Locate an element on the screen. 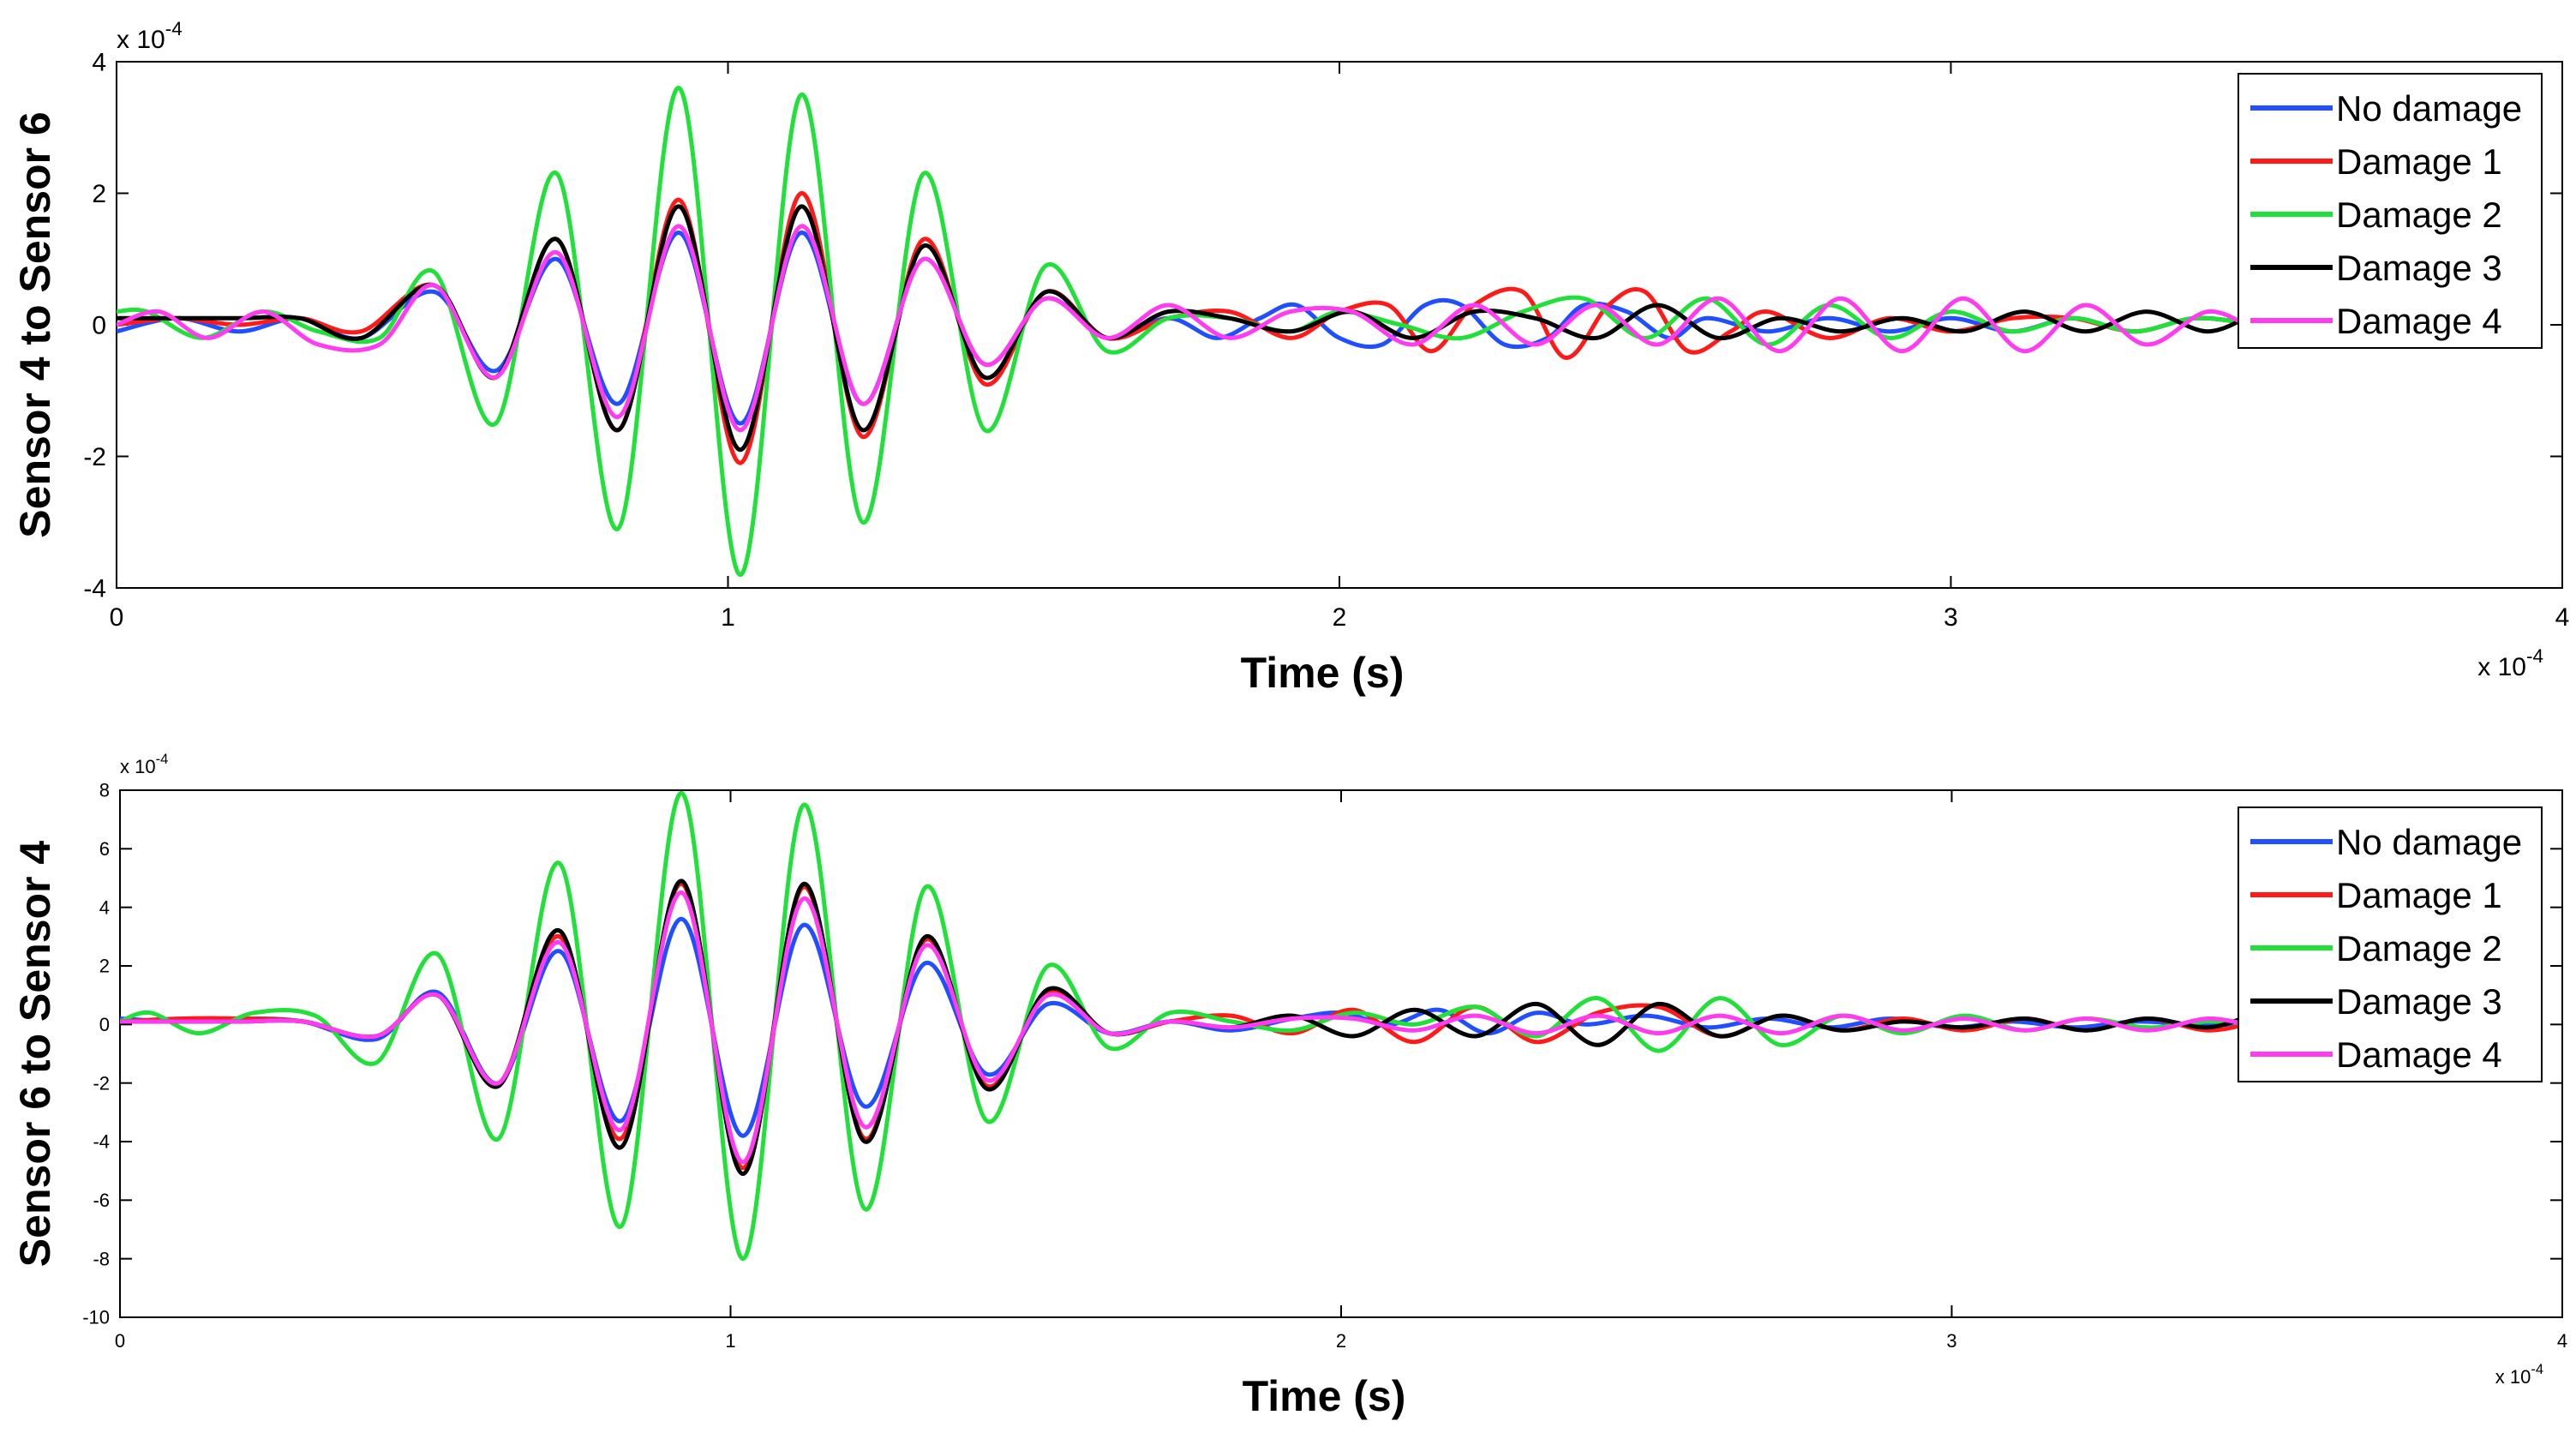  y-axis-label: Sensor 6 to Sensor 4 is located at coordinates (35, 1055).